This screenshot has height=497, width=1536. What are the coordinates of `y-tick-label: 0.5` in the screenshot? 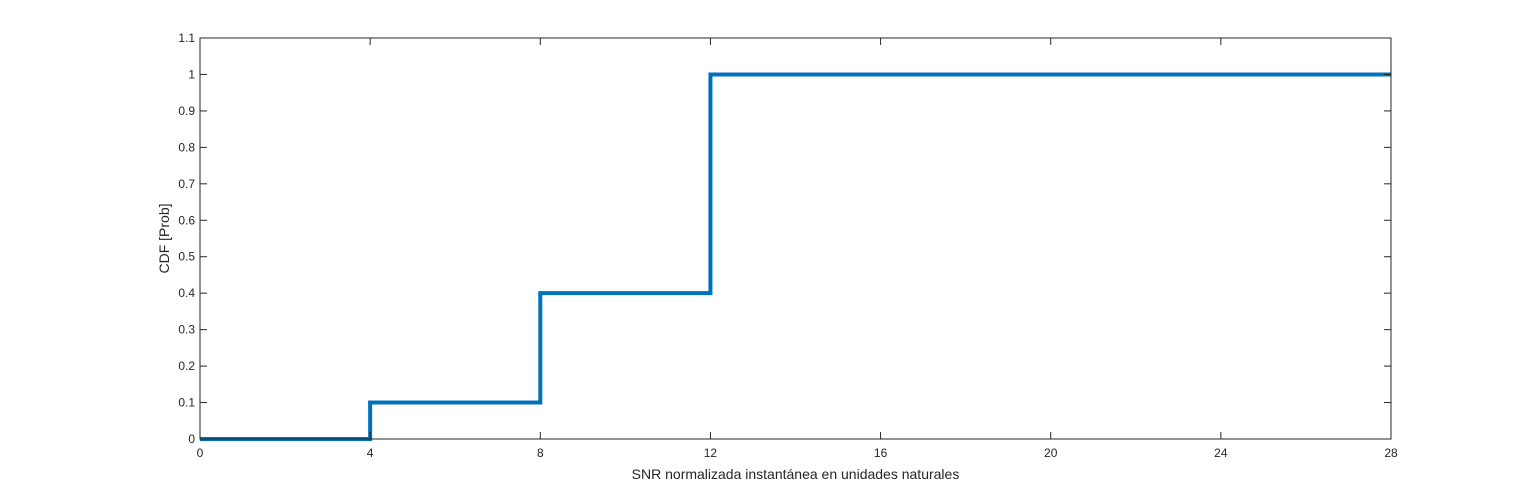 It's located at (186, 257).